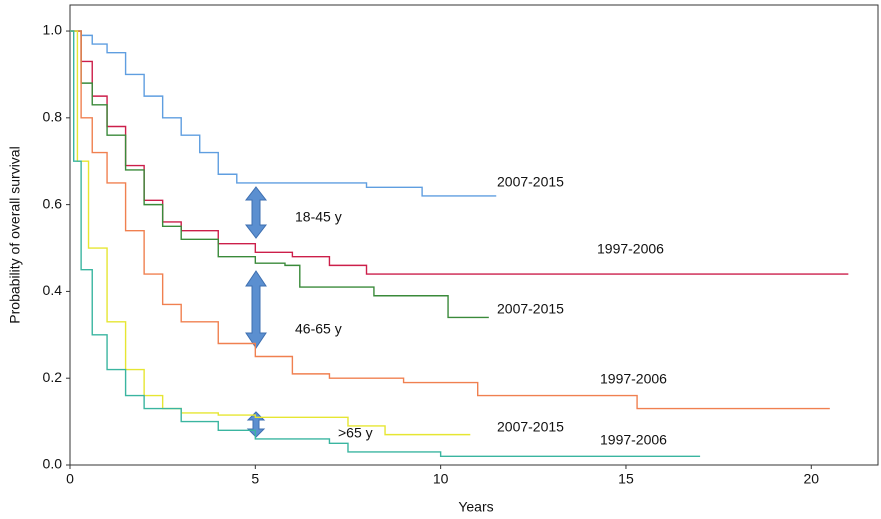 This screenshot has height=519, width=881. What do you see at coordinates (53, 30) in the screenshot?
I see `y-tick-label: 1.0` at bounding box center [53, 30].